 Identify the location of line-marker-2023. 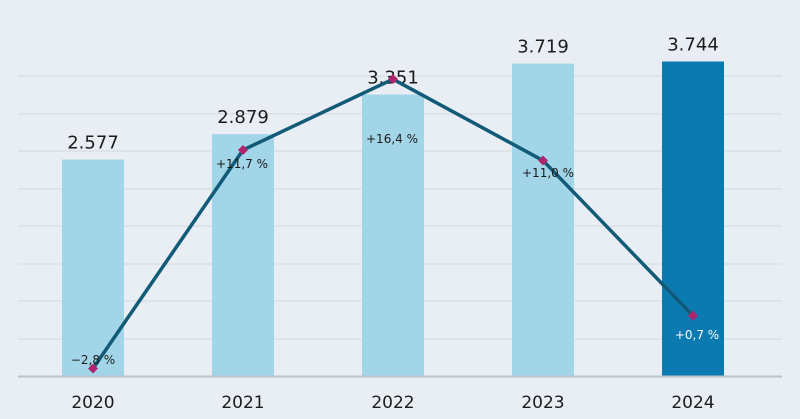
(543, 160).